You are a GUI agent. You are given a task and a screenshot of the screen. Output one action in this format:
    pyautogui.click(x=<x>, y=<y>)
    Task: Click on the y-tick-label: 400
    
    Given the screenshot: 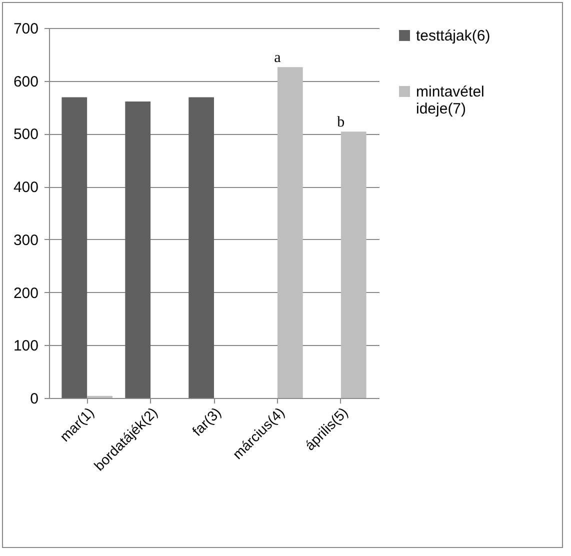 What is the action you would take?
    pyautogui.click(x=25, y=187)
    